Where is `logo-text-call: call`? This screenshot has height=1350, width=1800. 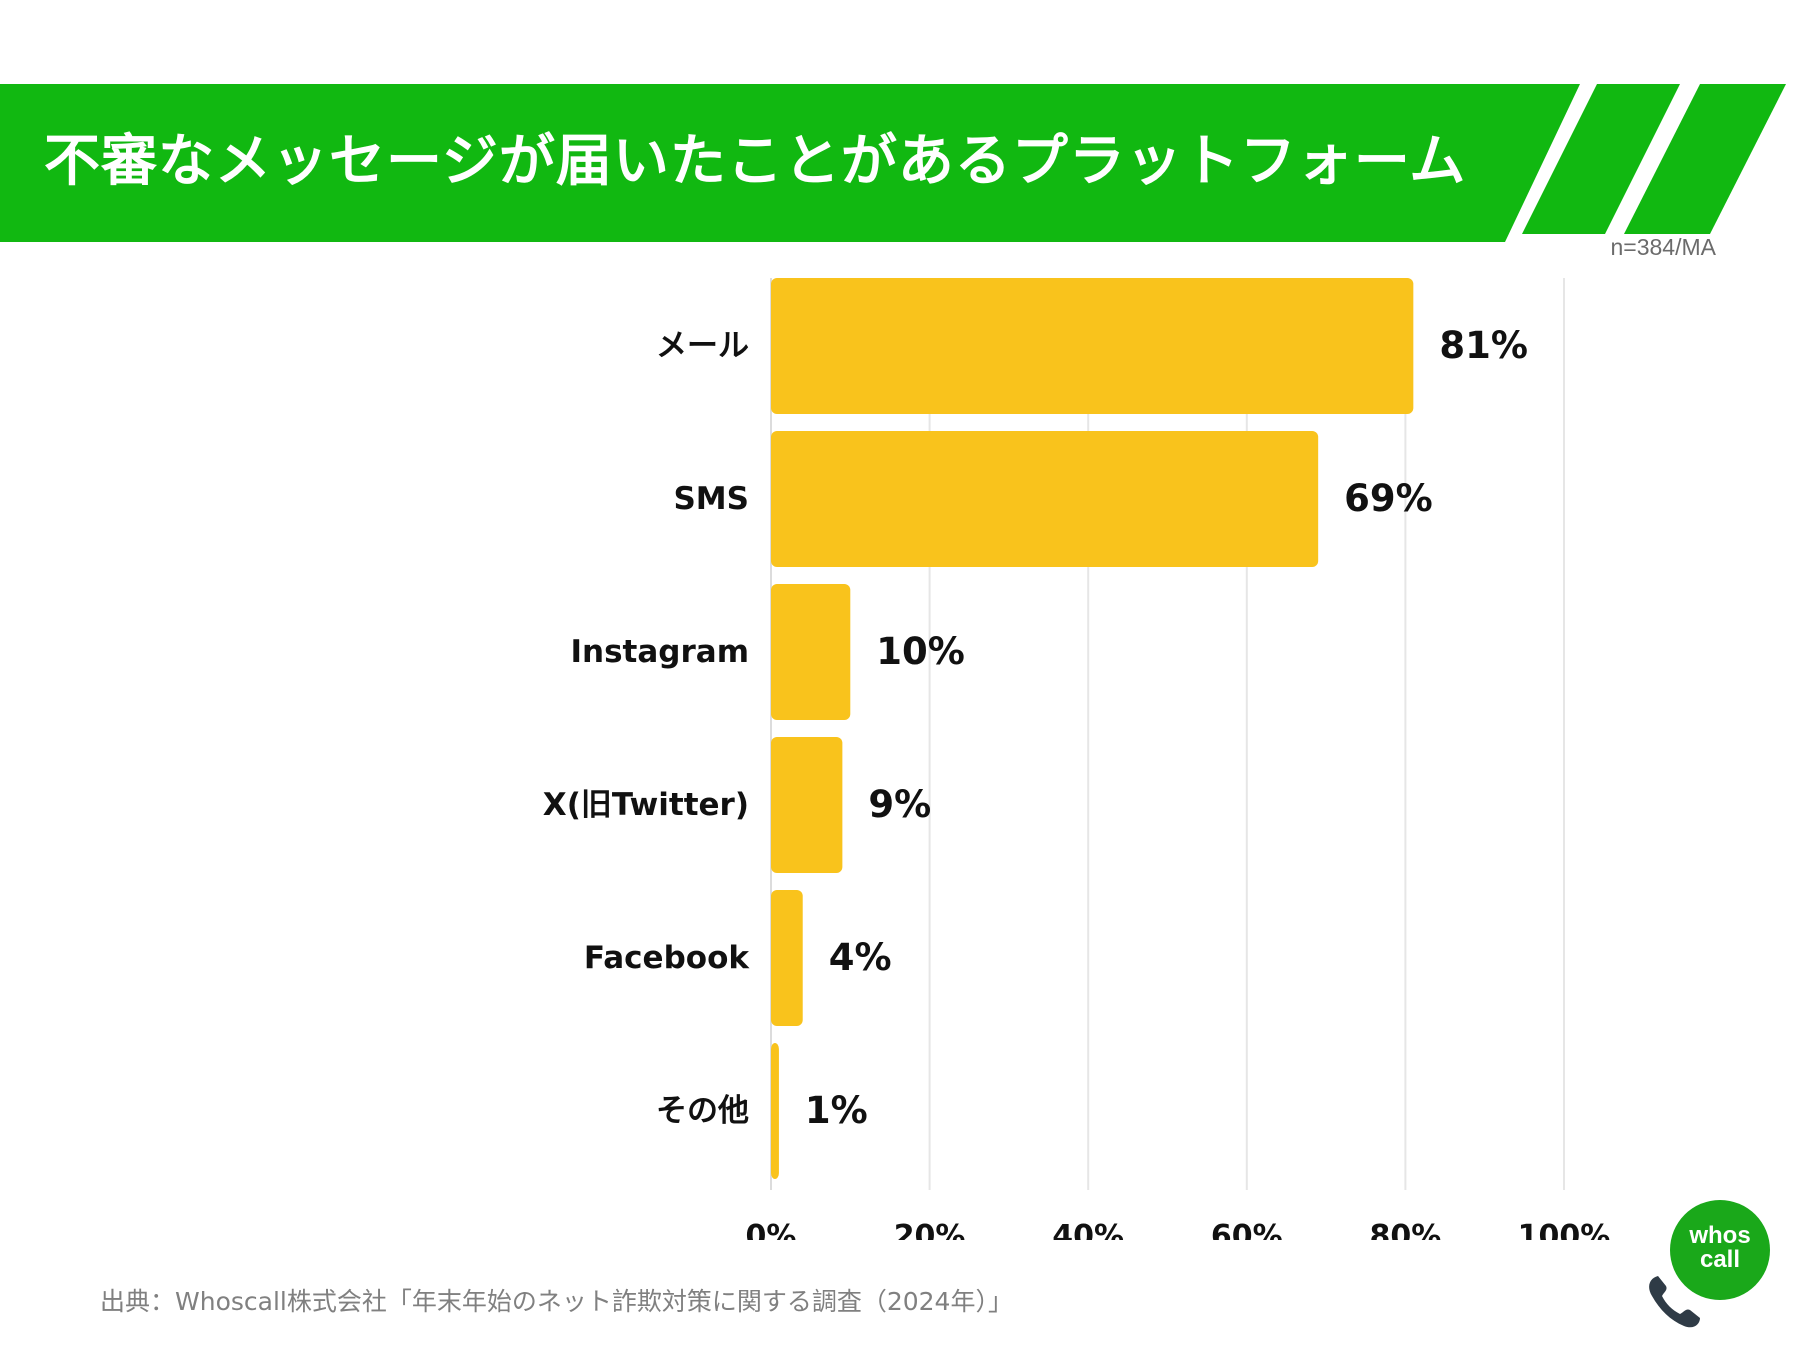 logo-text-call: call is located at coordinates (1720, 1259).